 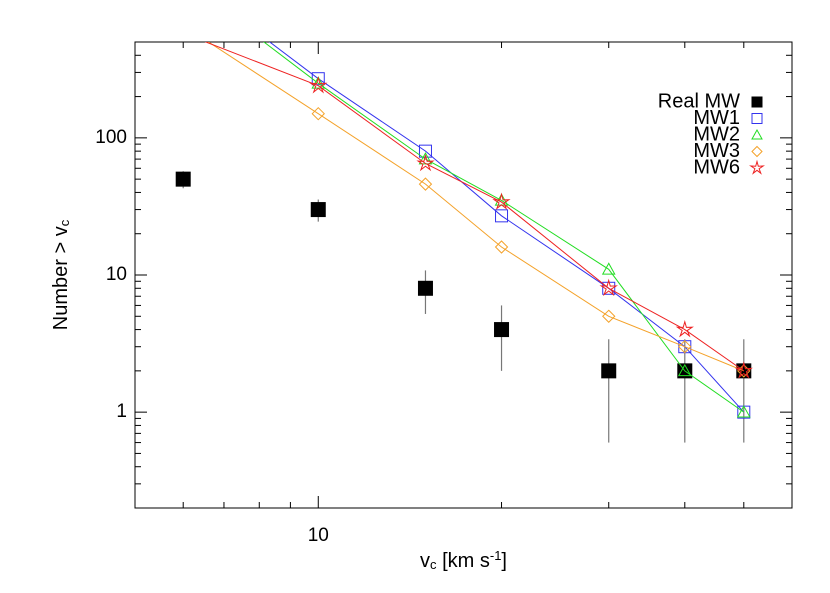 What do you see at coordinates (116, 274) in the screenshot?
I see `y-tick-label: 10` at bounding box center [116, 274].